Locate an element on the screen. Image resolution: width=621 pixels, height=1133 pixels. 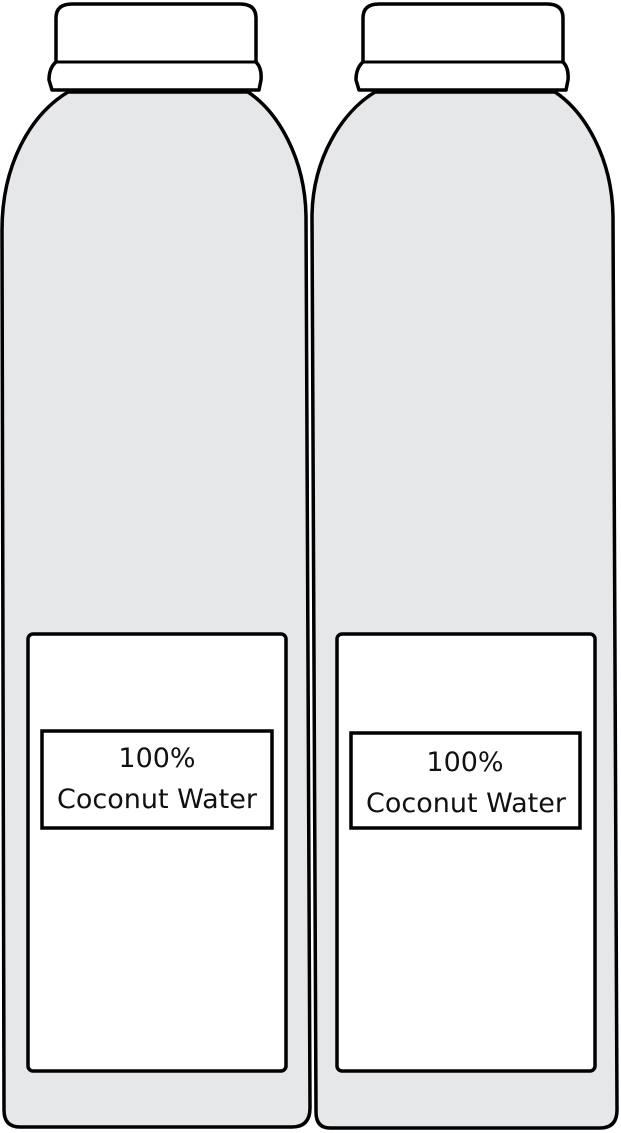
bottle-left-label-line2: Coconut Water is located at coordinates (157, 799).